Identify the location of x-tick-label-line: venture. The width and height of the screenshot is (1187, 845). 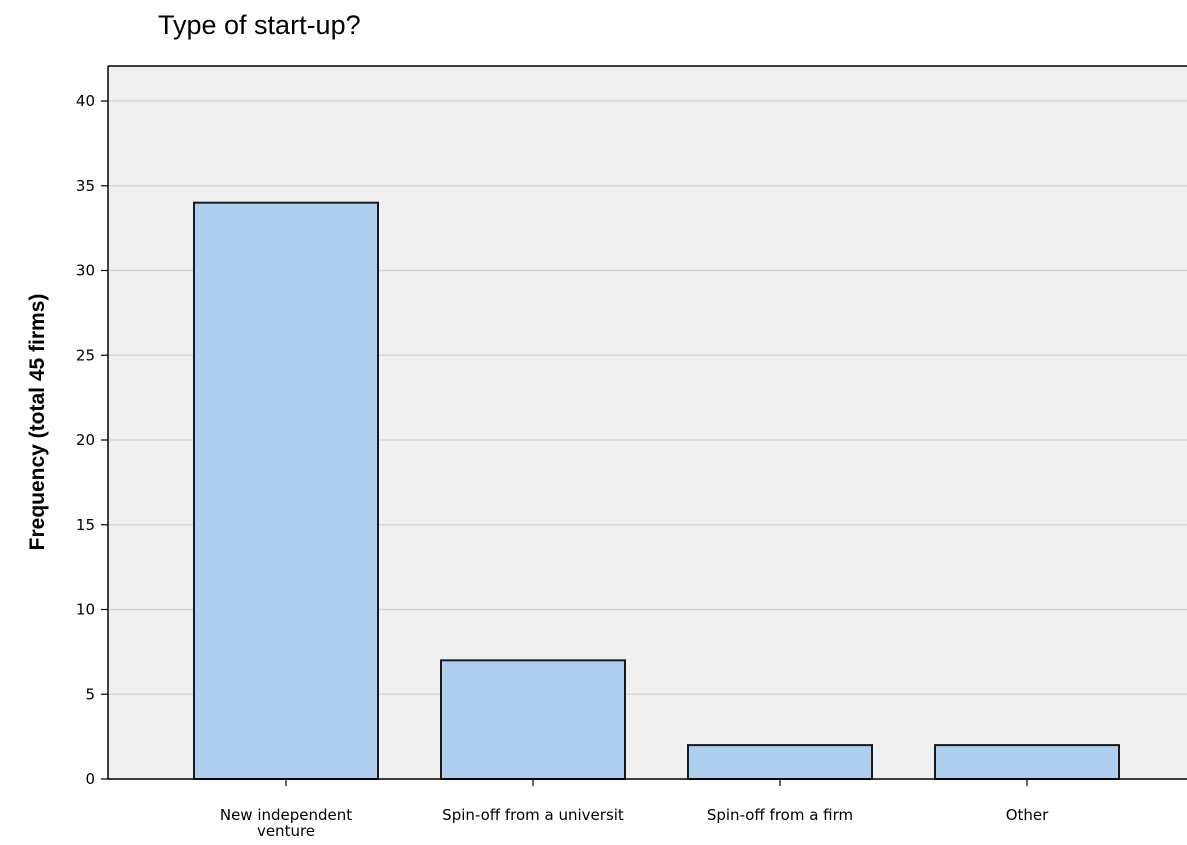
(286, 831).